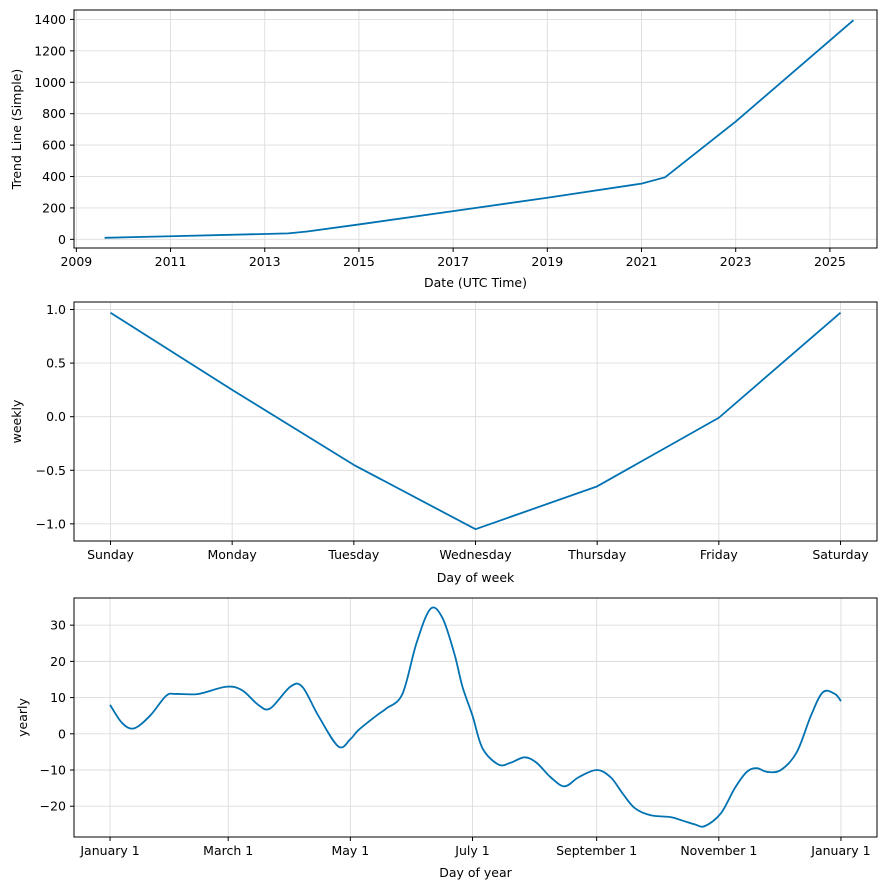 This screenshot has width=886, height=890. What do you see at coordinates (596, 850) in the screenshot?
I see `x-tick-label: September 1` at bounding box center [596, 850].